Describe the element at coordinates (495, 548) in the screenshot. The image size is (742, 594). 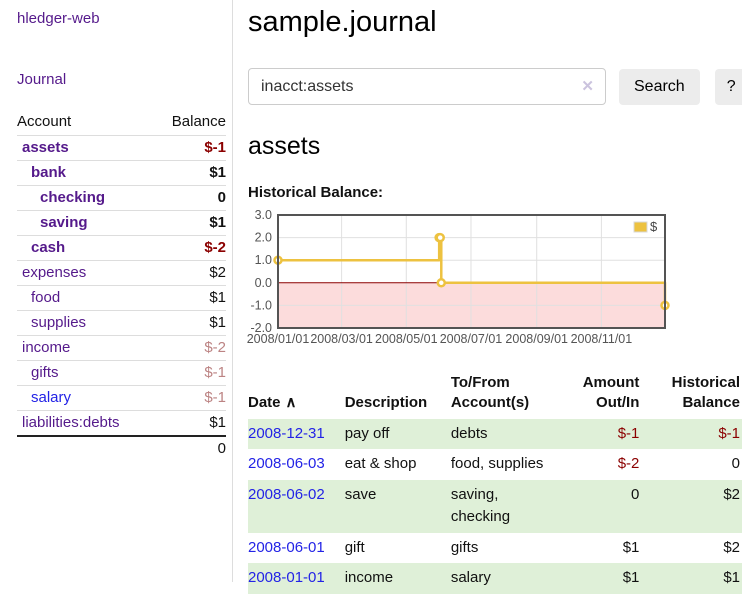
I see `register-row: 2008-06-01 gift gifts $1 $2` at that location.